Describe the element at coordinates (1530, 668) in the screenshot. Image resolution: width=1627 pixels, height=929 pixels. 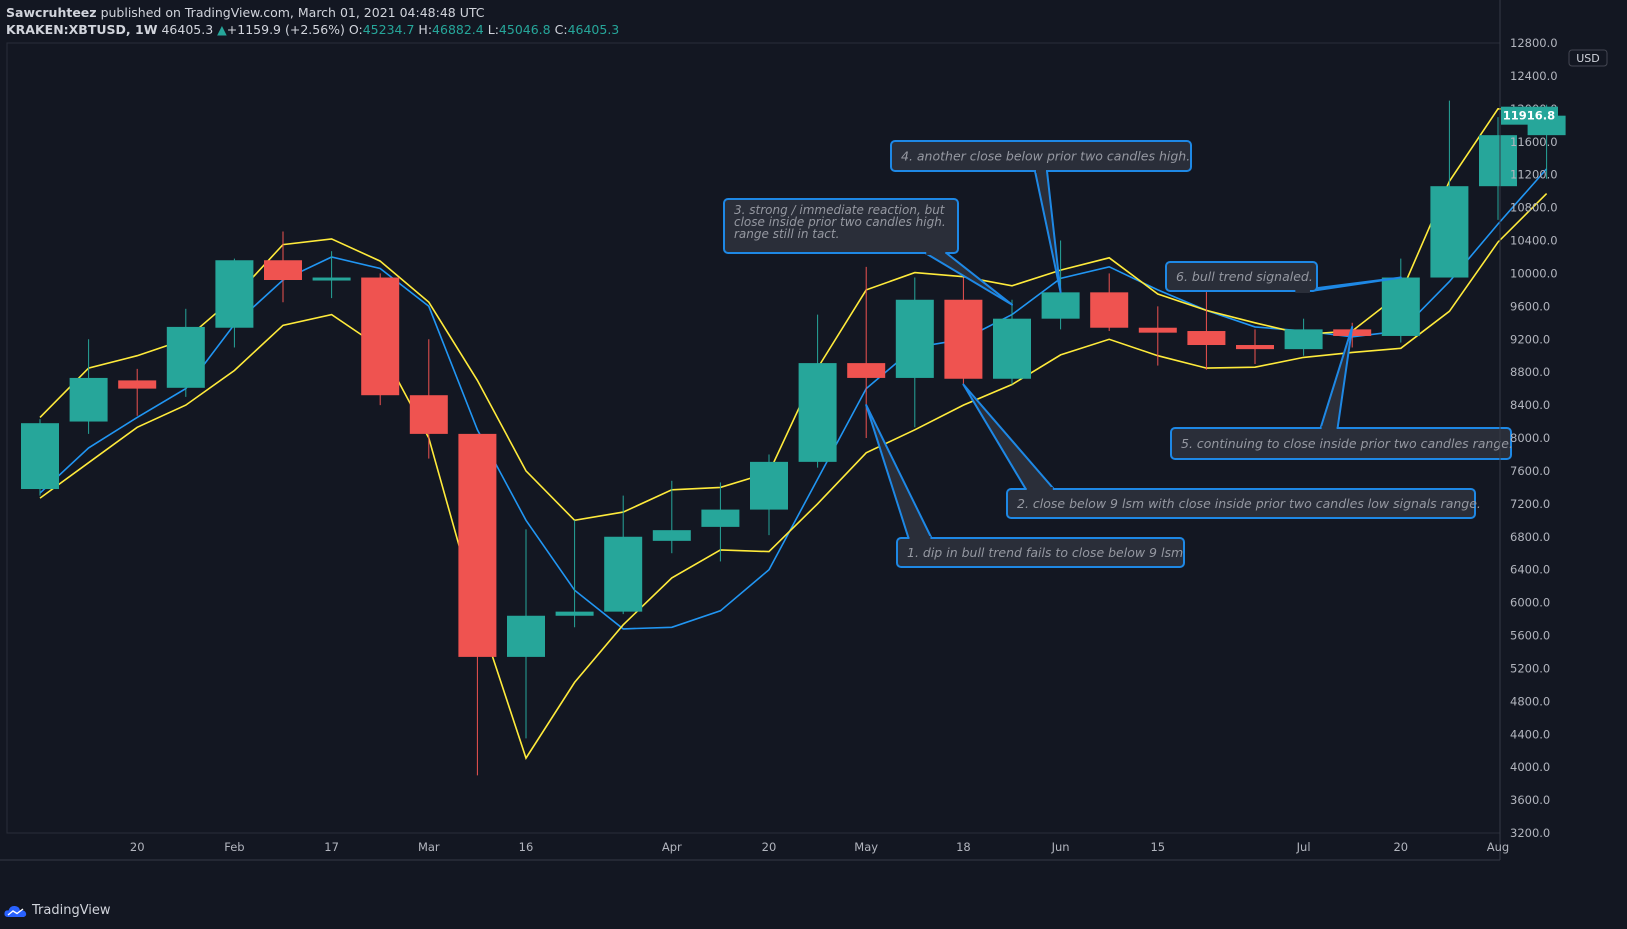
I see `y-tick-label: 5200.0` at that location.